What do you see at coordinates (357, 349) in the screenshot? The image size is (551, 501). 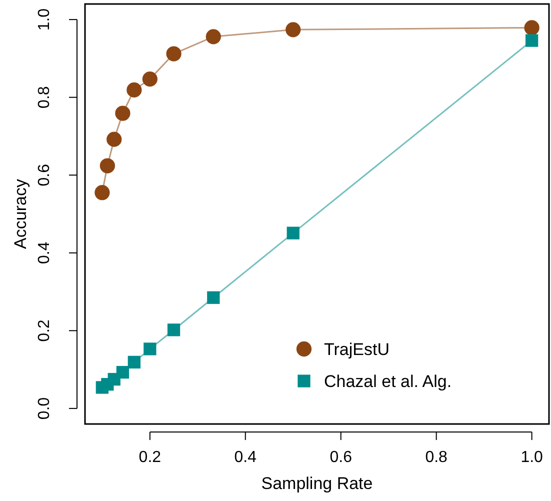 I see `legend-label: TrajEstU` at bounding box center [357, 349].